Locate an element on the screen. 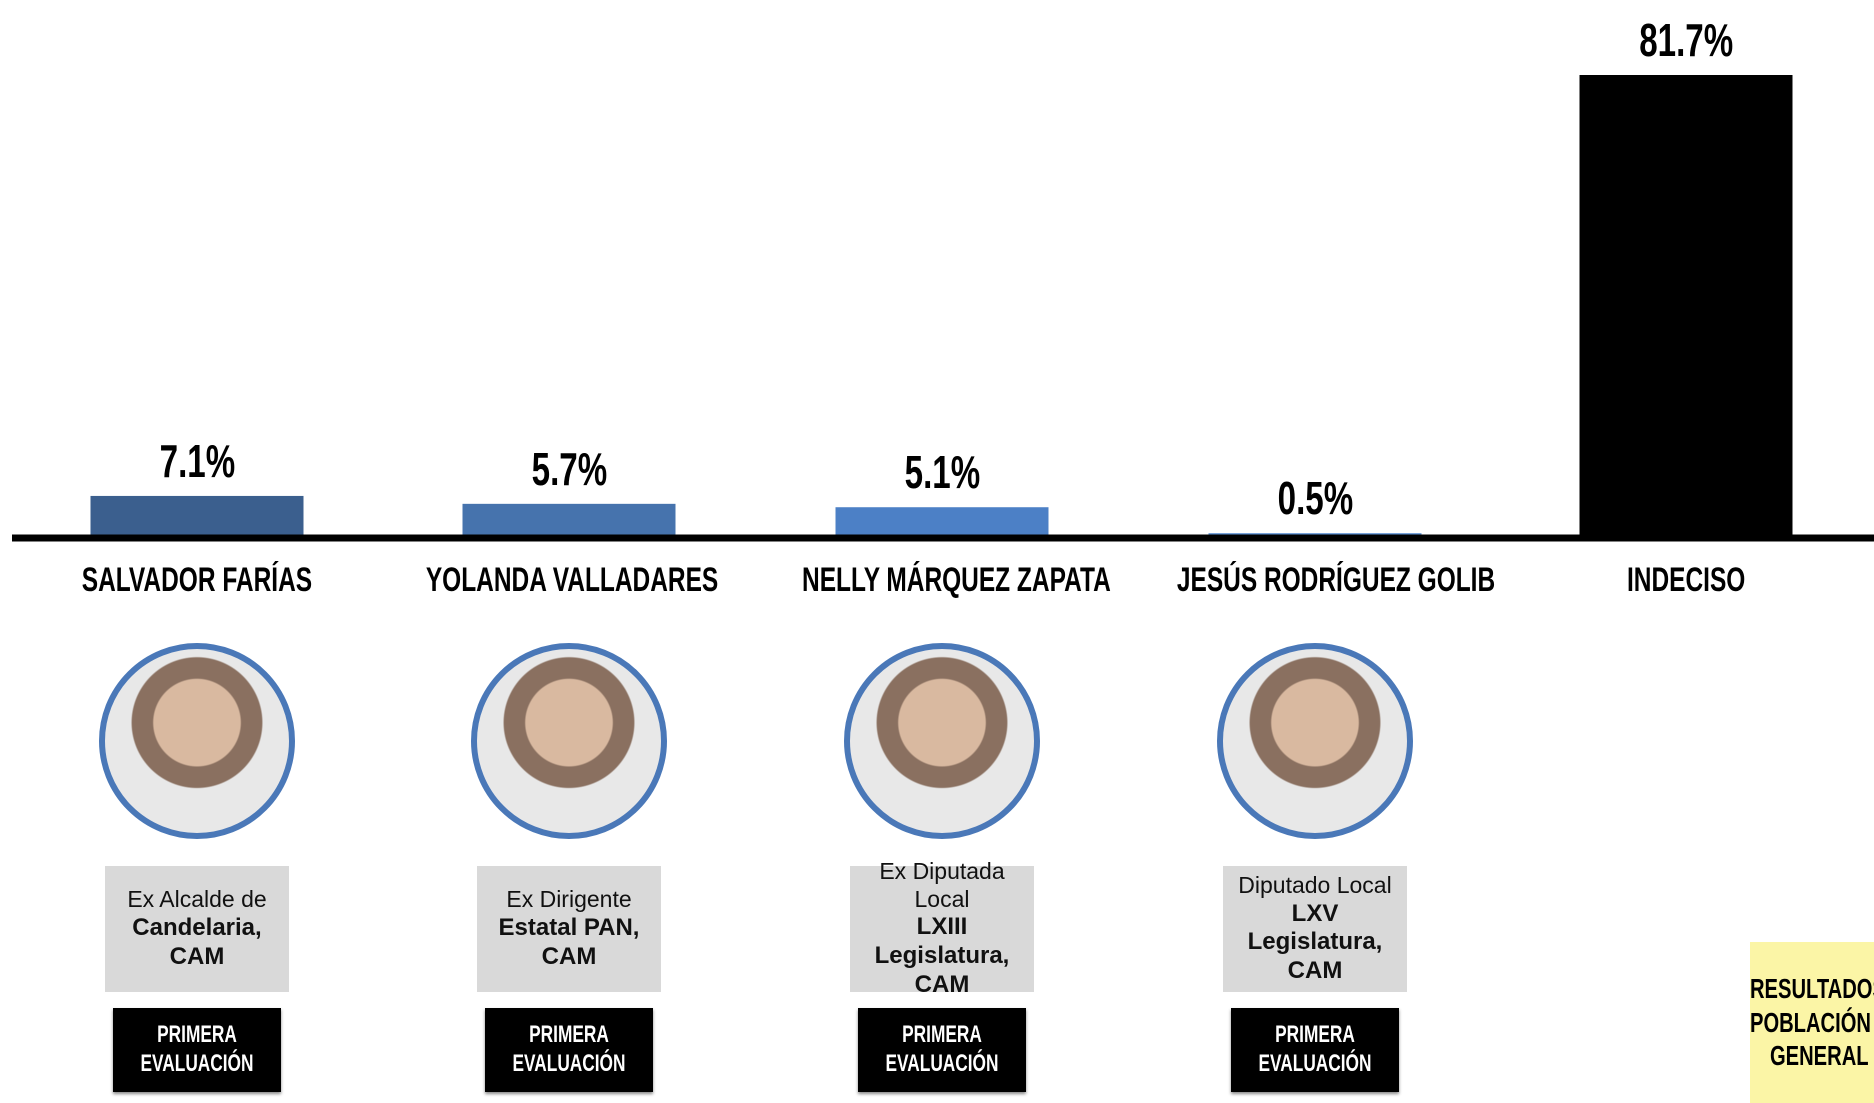 The image size is (1874, 1103). value-label: 81.7% is located at coordinates (1686, 40).